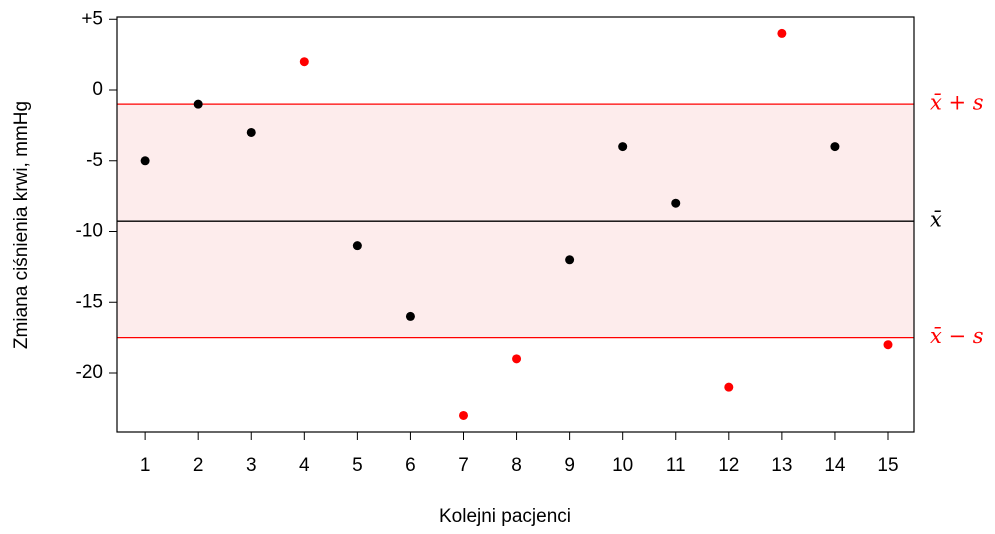 This screenshot has width=995, height=534. Describe the element at coordinates (463, 465) in the screenshot. I see `x-tick-label: 7` at that location.